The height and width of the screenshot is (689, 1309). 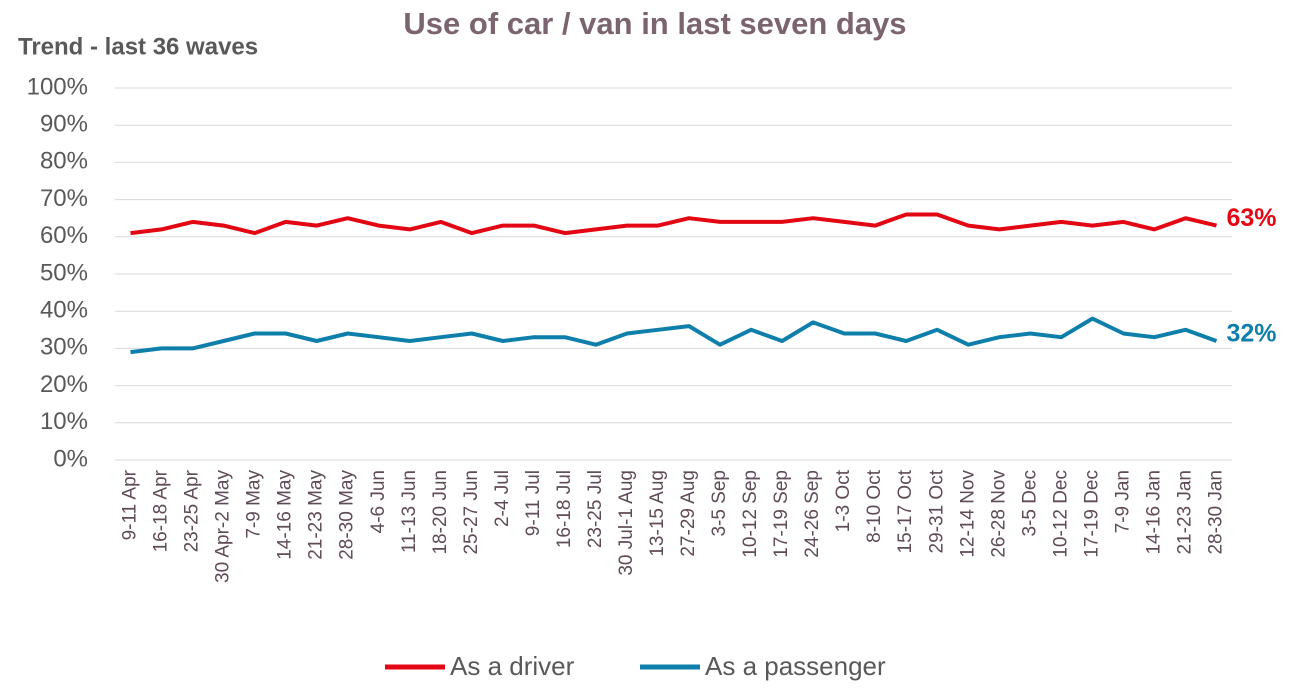 What do you see at coordinates (657, 513) in the screenshot?
I see `x-tick-label: 13-15 Aug` at bounding box center [657, 513].